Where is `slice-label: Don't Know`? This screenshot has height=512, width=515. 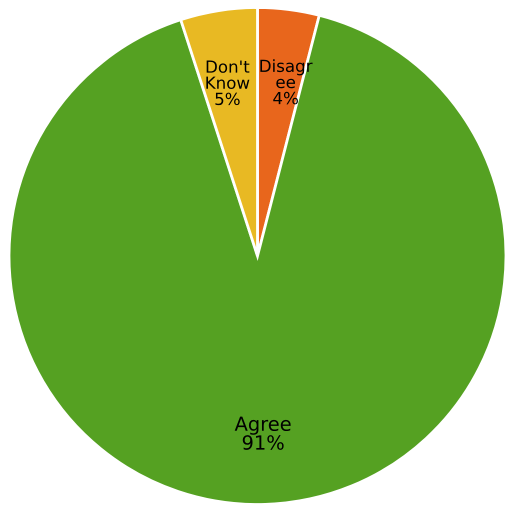 slice-label: Don't Know is located at coordinates (228, 75).